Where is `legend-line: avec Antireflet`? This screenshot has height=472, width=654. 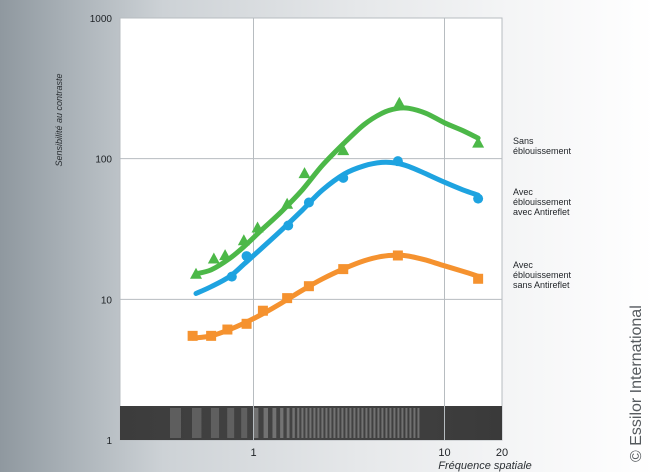 legend-line: avec Antireflet is located at coordinates (541, 212).